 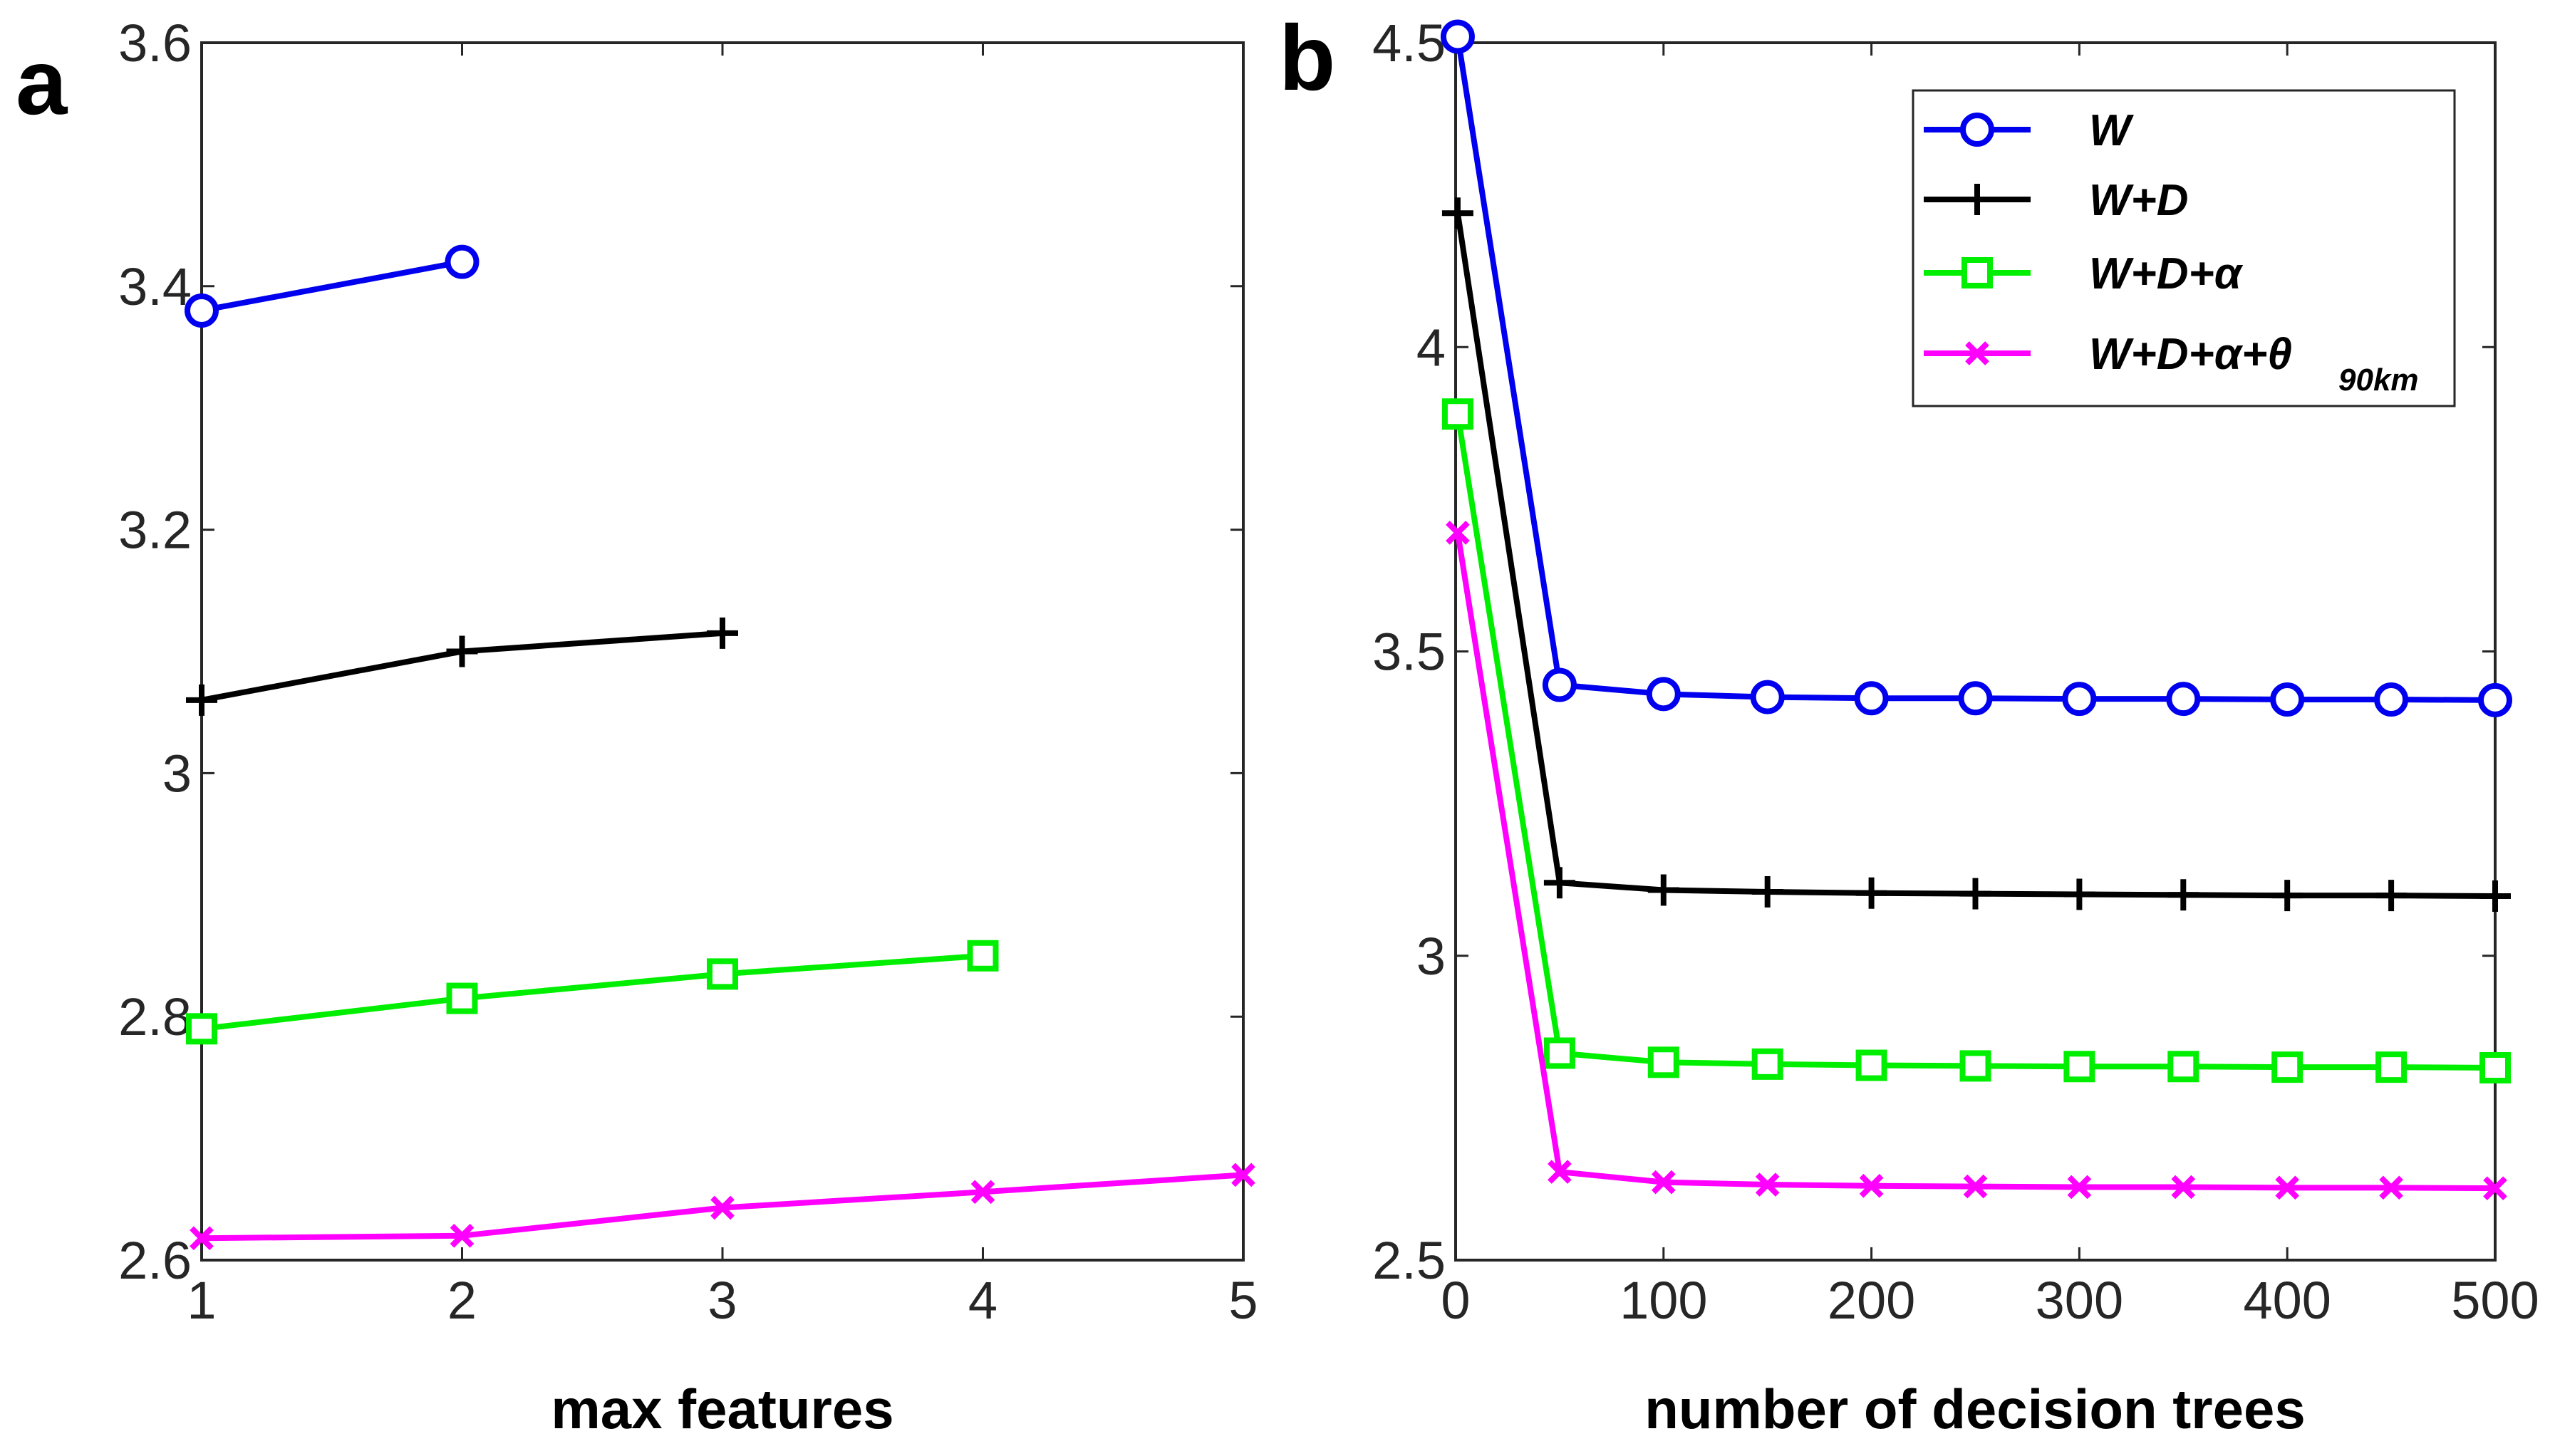 I want to click on panel-b-x-tick-label-100: 100, so click(x=1663, y=1300).